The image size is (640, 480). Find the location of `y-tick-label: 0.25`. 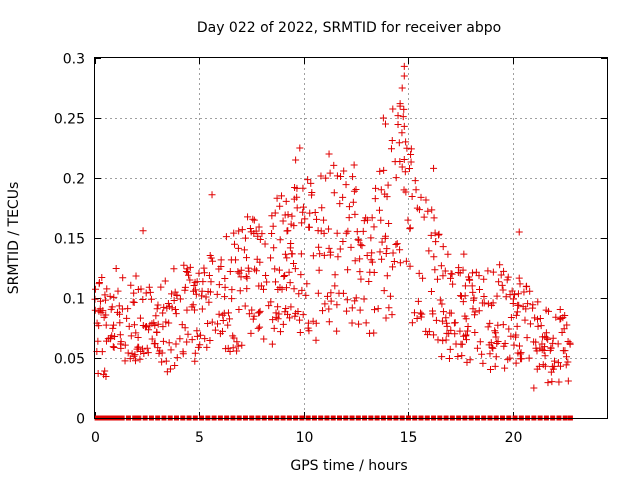

y-tick-label: 0.25 is located at coordinates (69, 120).